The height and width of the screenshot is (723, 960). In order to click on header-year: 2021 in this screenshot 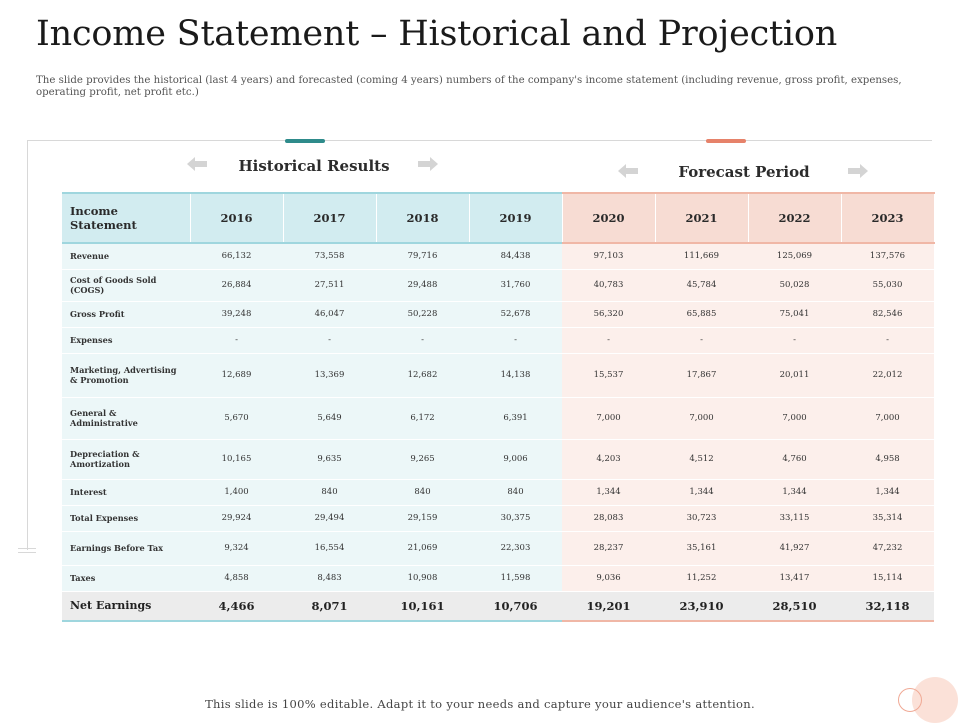, I will do `click(702, 218)`.